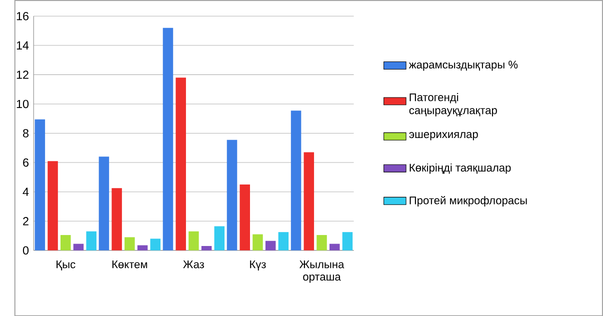 The height and width of the screenshot is (316, 603). What do you see at coordinates (321, 271) in the screenshot?
I see `x-tick-label: Жылына орташа` at bounding box center [321, 271].